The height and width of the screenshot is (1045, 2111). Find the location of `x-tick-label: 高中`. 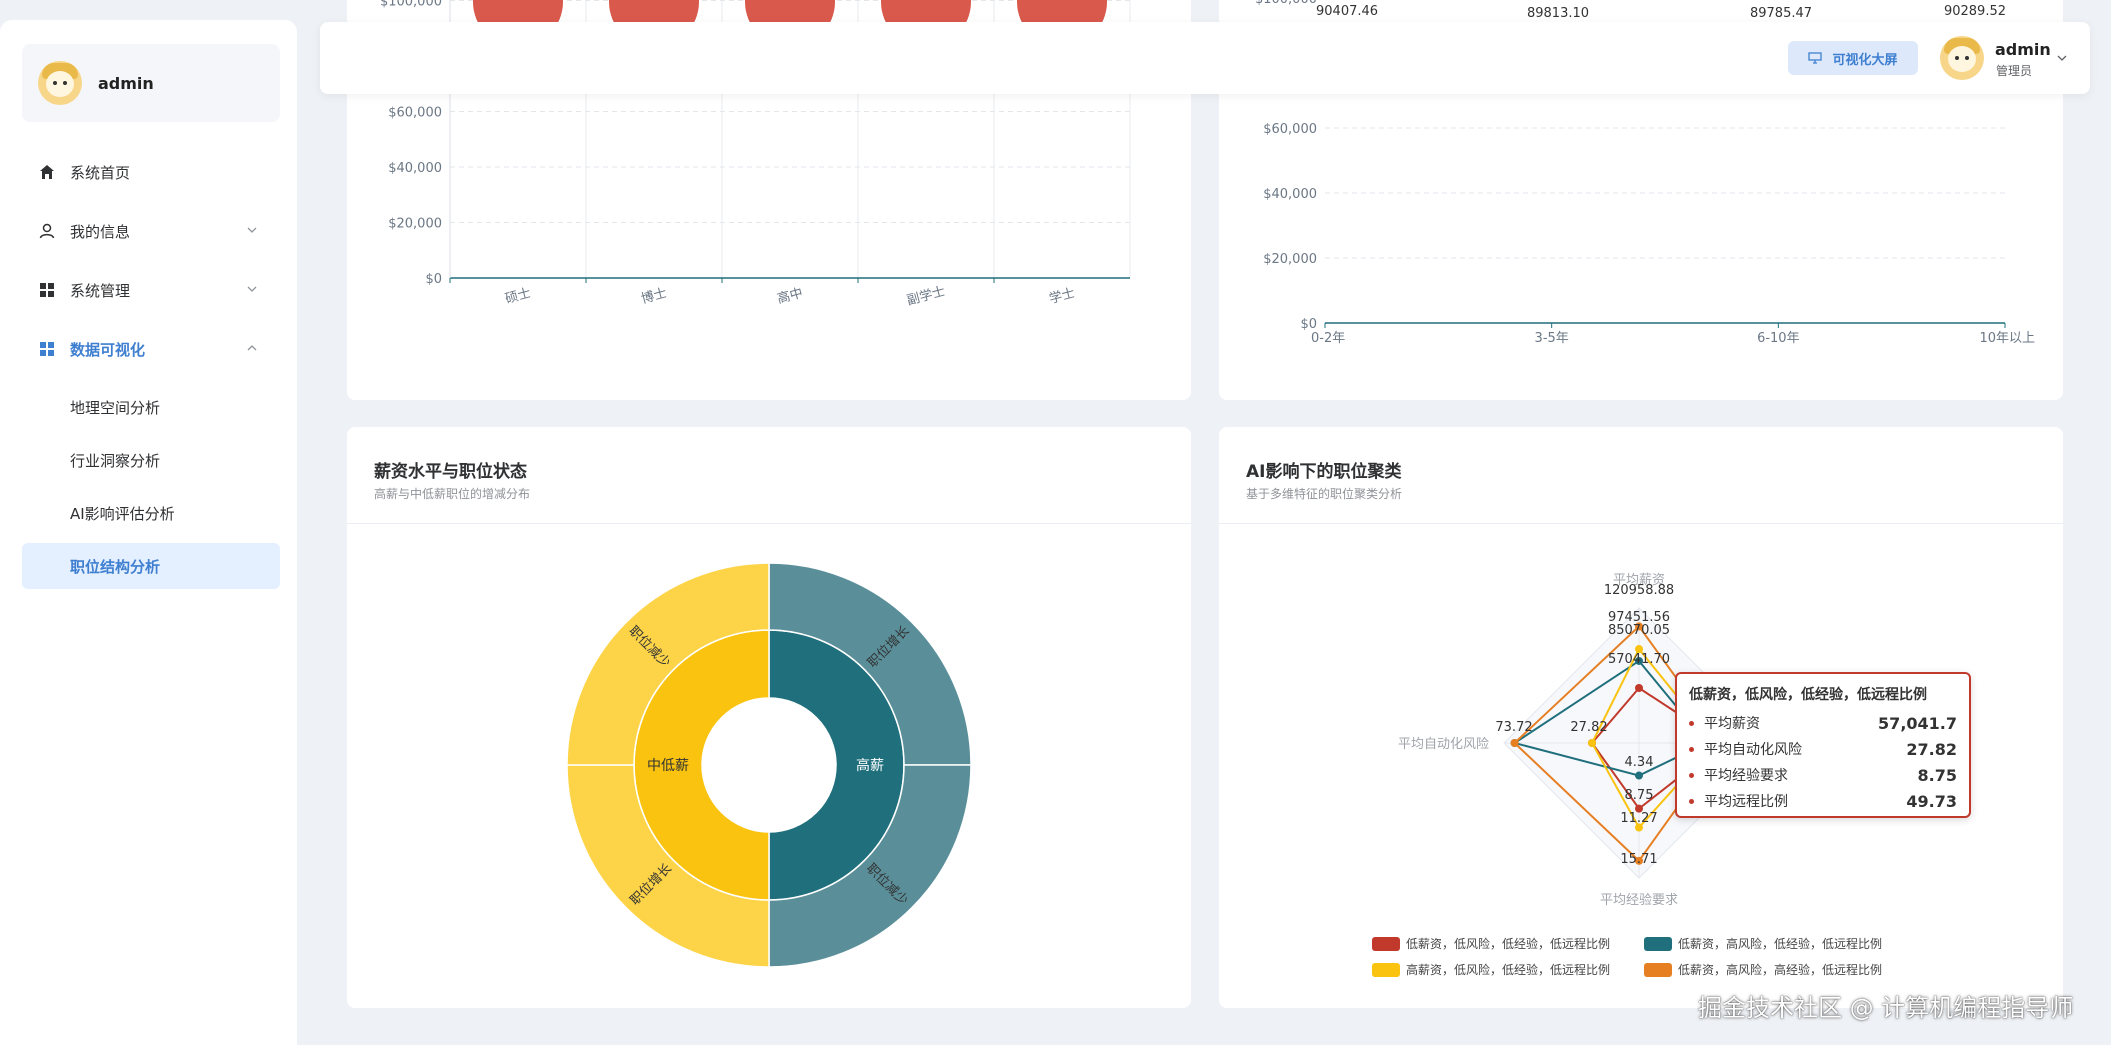

x-tick-label: 高中 is located at coordinates (789, 296).